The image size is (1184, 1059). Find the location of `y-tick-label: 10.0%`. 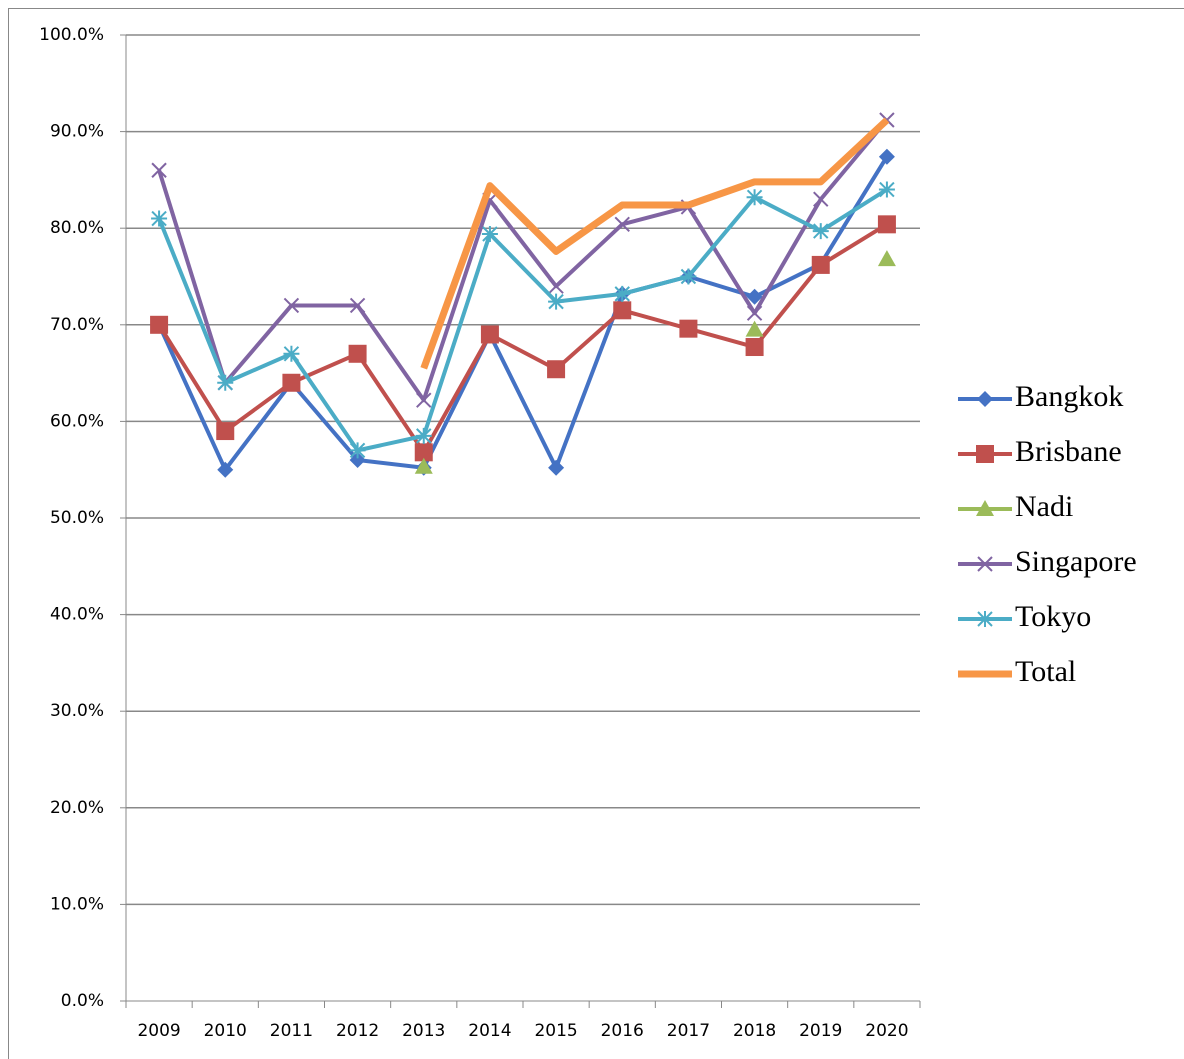

y-tick-label: 10.0% is located at coordinates (77, 904).